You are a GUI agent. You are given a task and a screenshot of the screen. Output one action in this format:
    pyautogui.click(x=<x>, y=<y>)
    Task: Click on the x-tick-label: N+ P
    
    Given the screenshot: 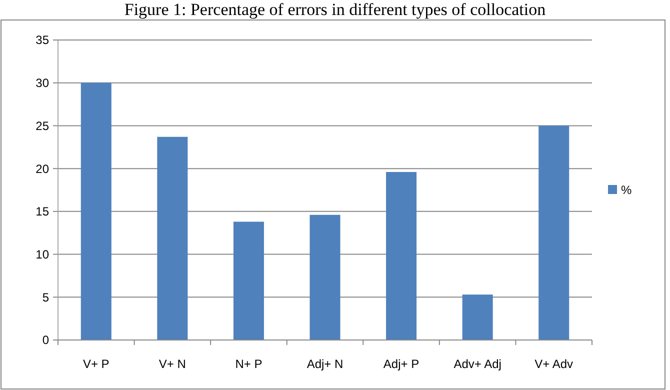 What is the action you would take?
    pyautogui.click(x=248, y=364)
    